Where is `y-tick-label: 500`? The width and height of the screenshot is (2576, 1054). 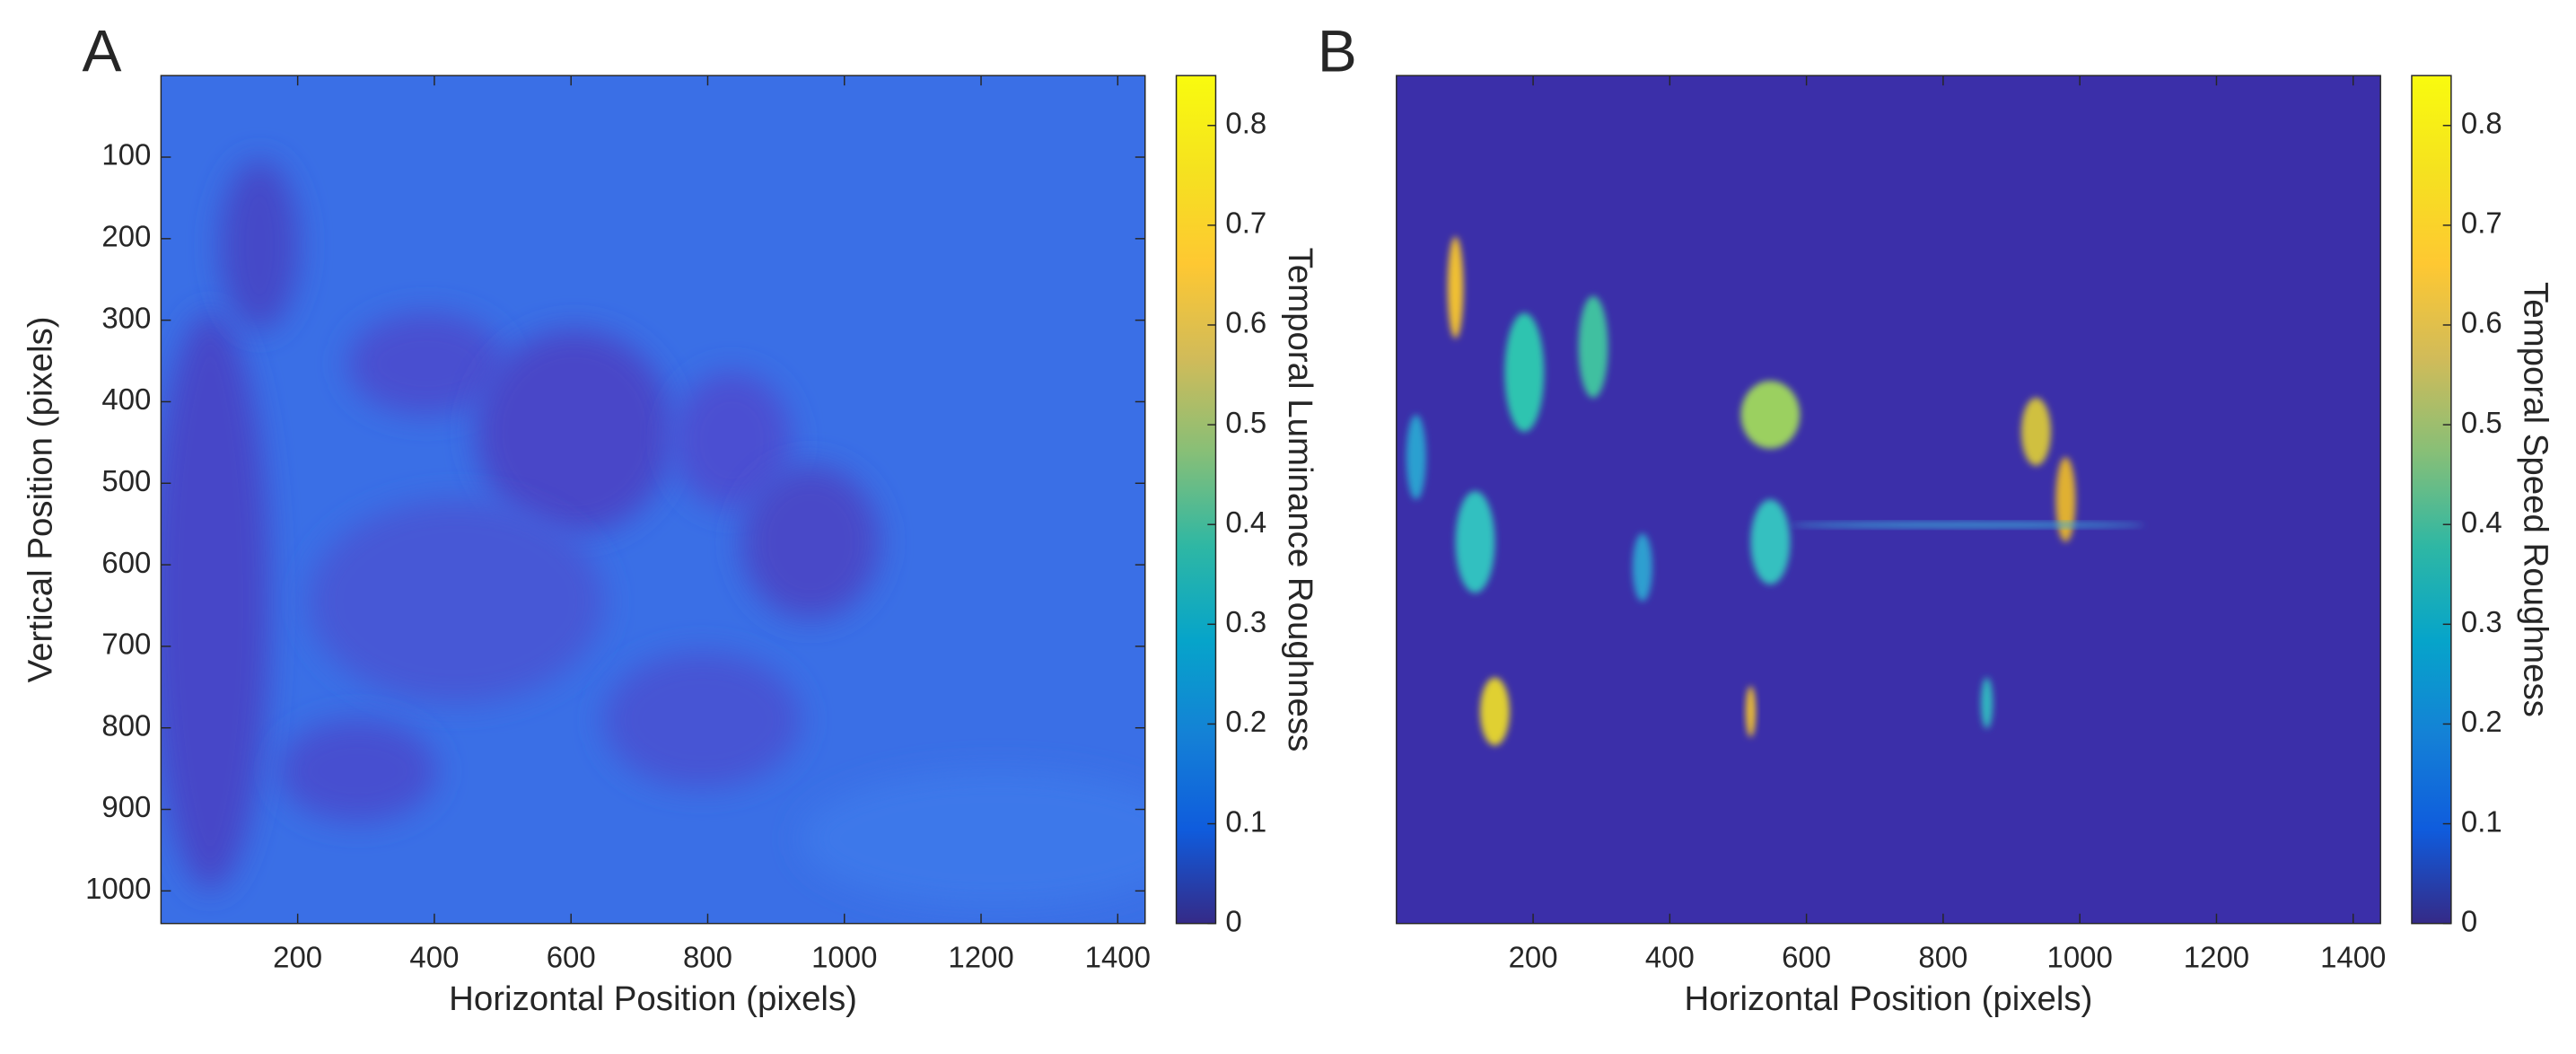
y-tick-label: 500 is located at coordinates (126, 480).